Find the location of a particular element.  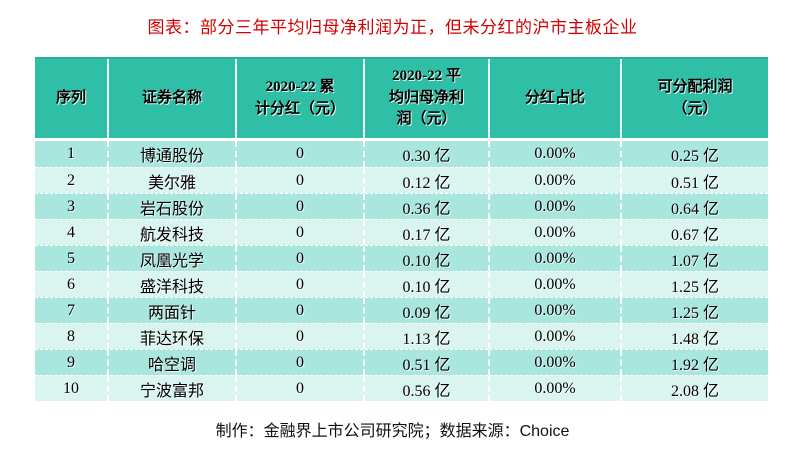

table-cell: 哈空调 is located at coordinates (173, 362).